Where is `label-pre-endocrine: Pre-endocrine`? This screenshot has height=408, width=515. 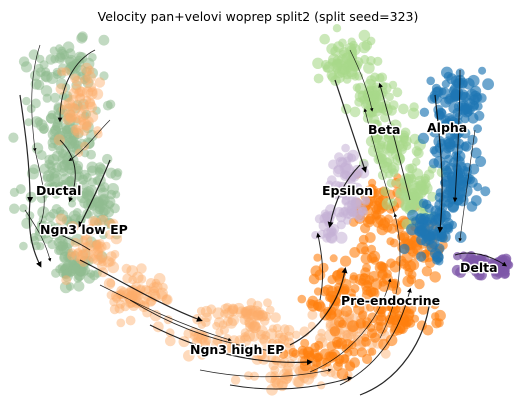 label-pre-endocrine: Pre-endocrine is located at coordinates (390, 300).